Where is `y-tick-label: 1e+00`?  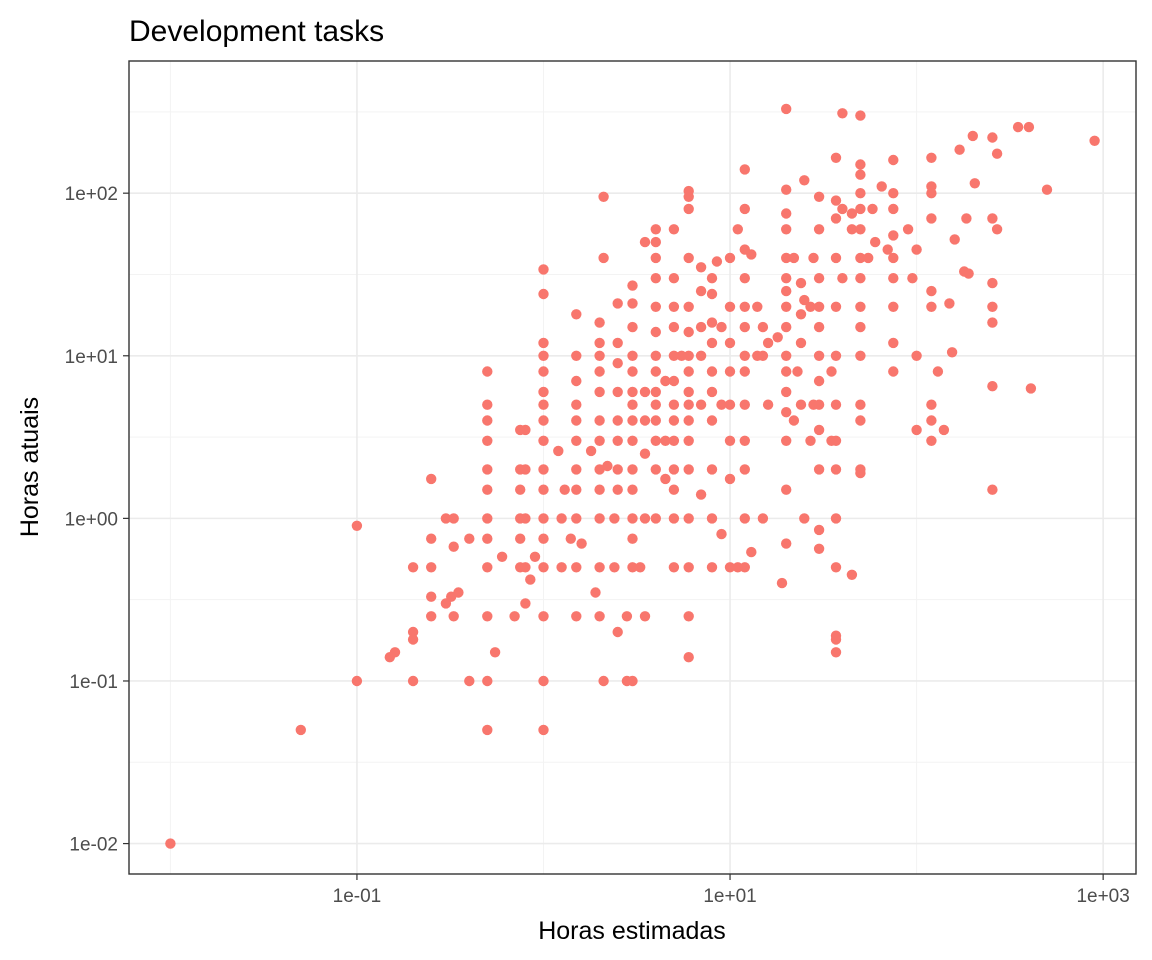 y-tick-label: 1e+00 is located at coordinates (91, 519).